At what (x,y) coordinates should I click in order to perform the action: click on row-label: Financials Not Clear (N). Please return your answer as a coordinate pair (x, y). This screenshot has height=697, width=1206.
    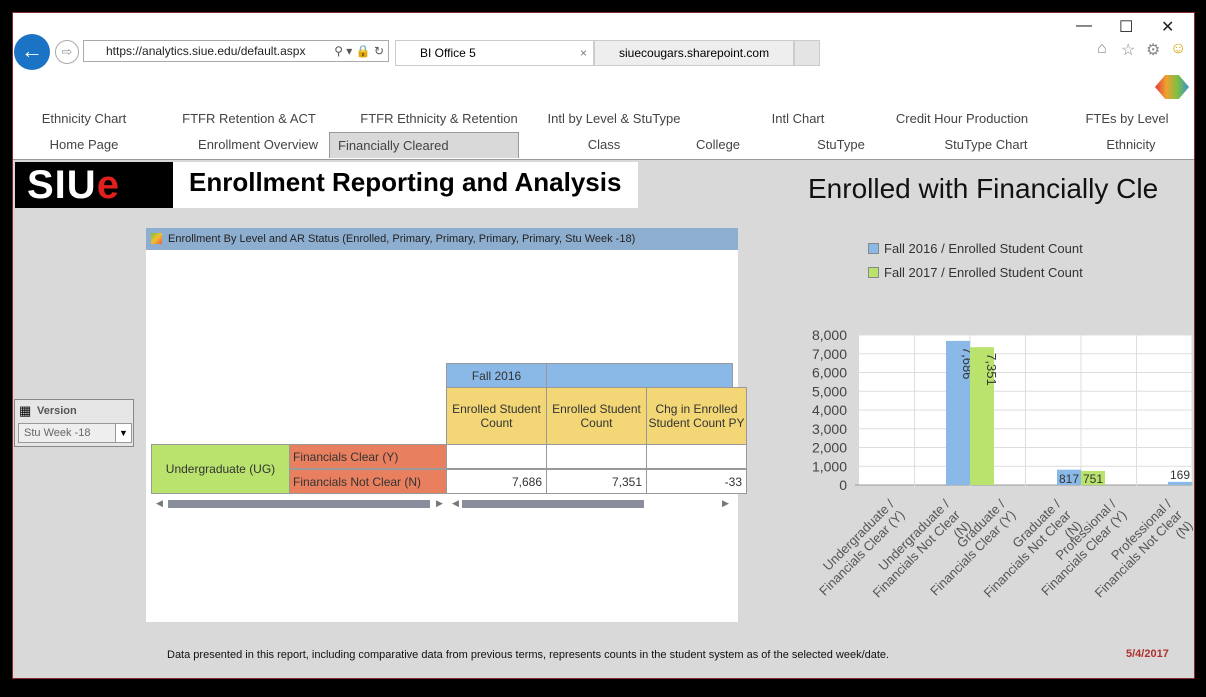
    Looking at the image, I should click on (368, 481).